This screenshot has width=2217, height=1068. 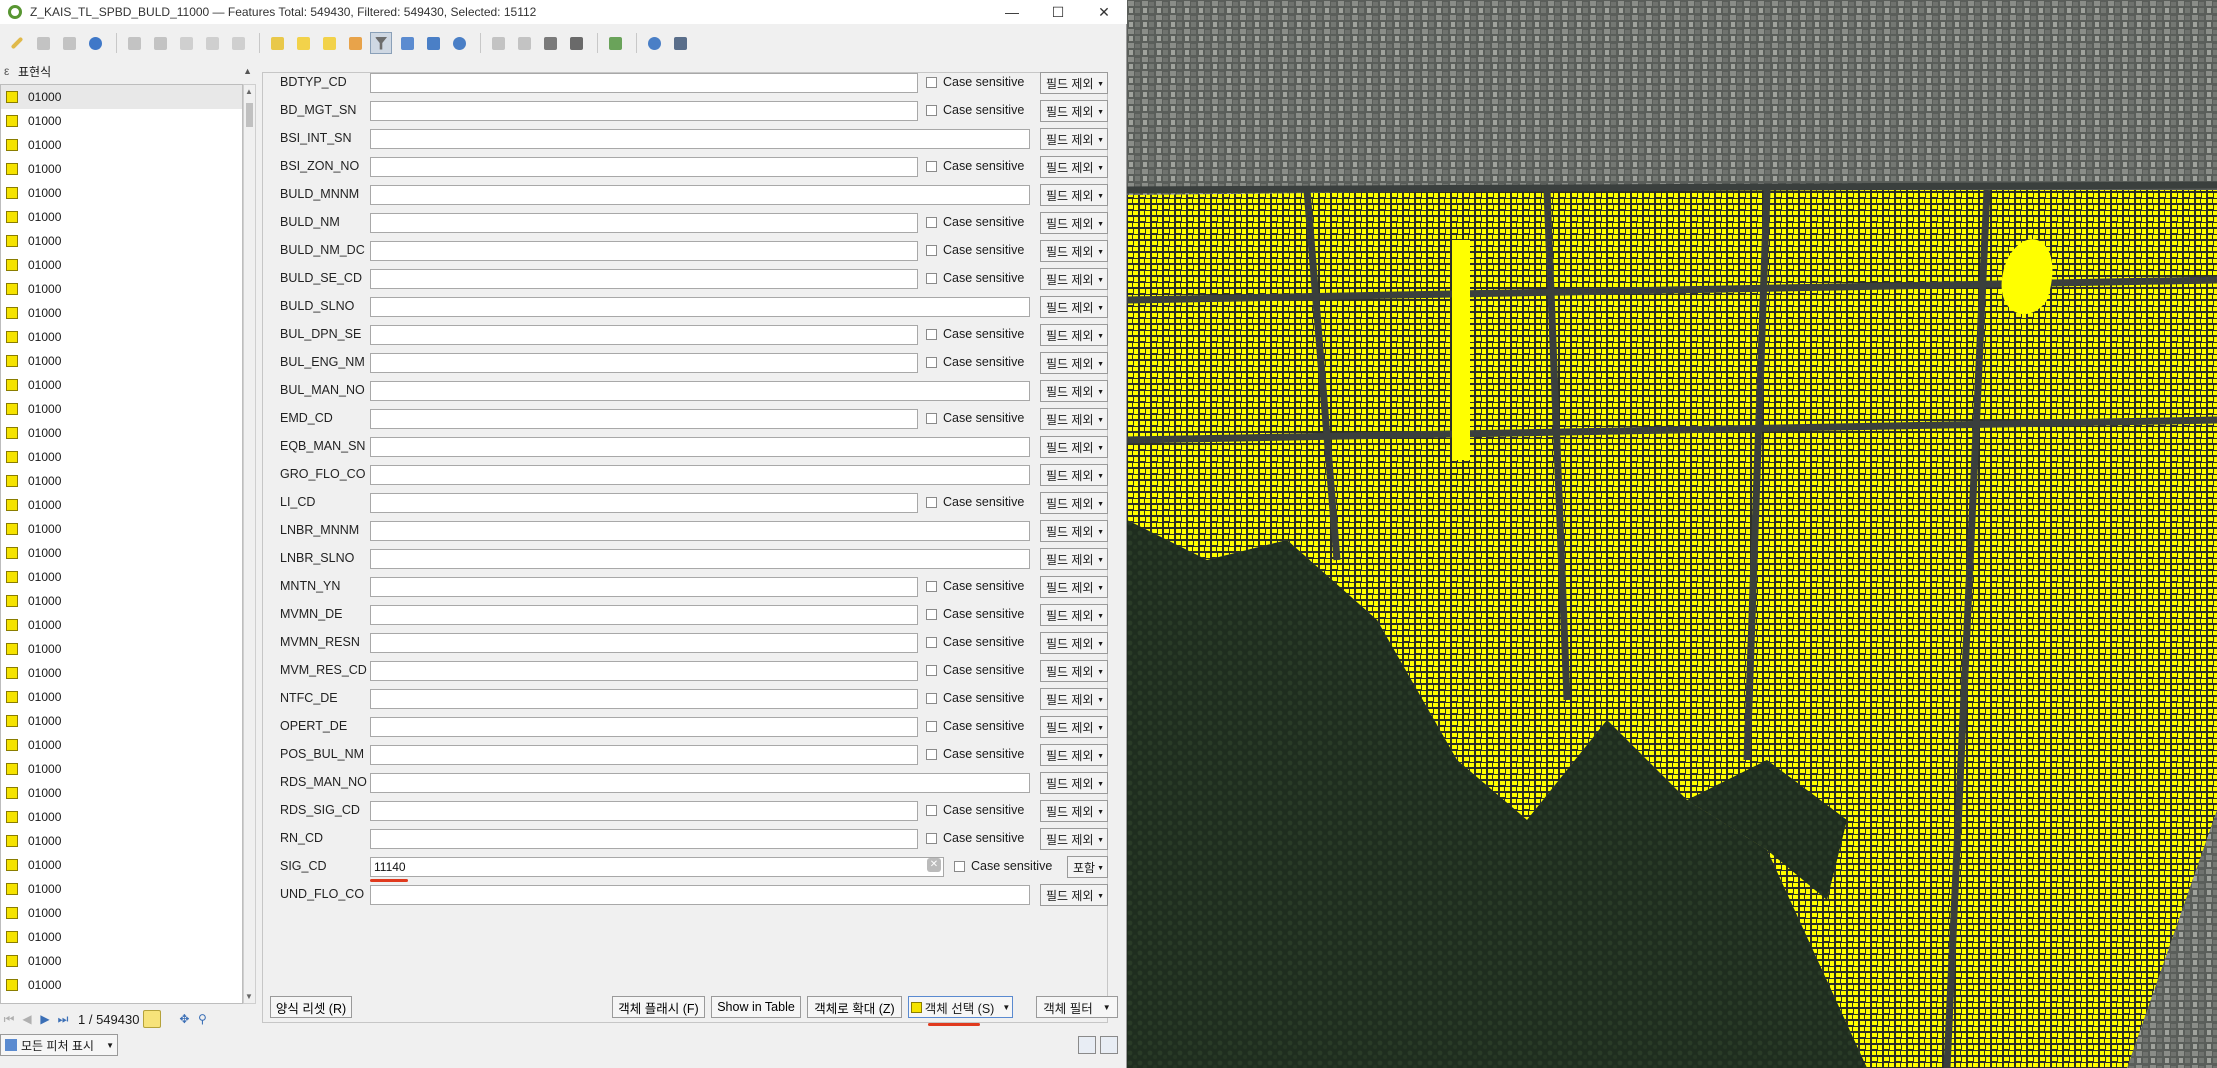 What do you see at coordinates (498, 43) in the screenshot?
I see `new-field-icon` at bounding box center [498, 43].